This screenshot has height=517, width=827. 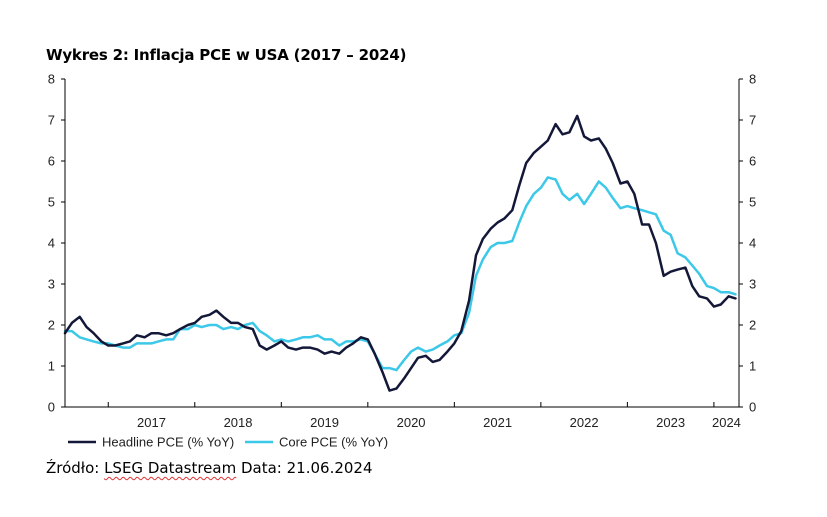 What do you see at coordinates (56, 243) in the screenshot?
I see `y-axis-left-labels: 0 1 2 3 4 5 6 7 8` at bounding box center [56, 243].